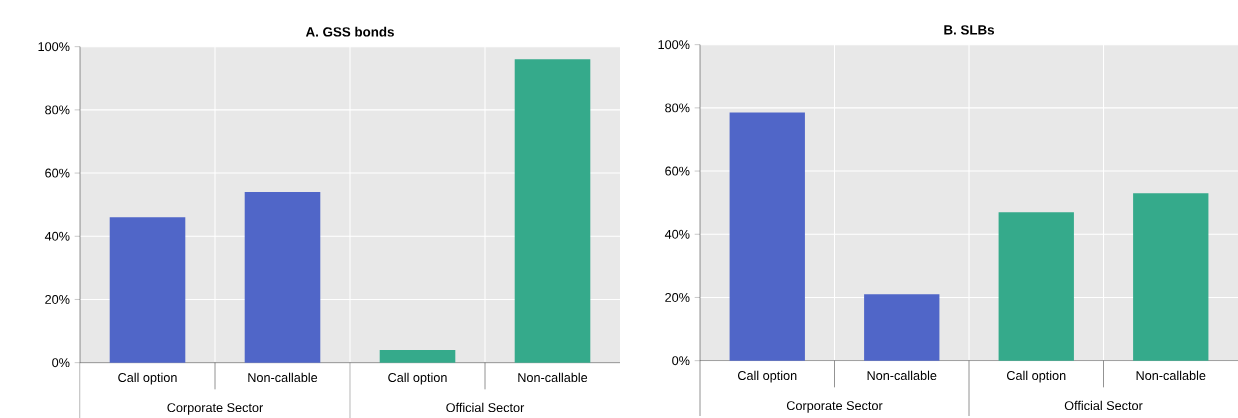 The height and width of the screenshot is (418, 1238). What do you see at coordinates (349, 31) in the screenshot?
I see `chart-title: A. GSS bonds` at bounding box center [349, 31].